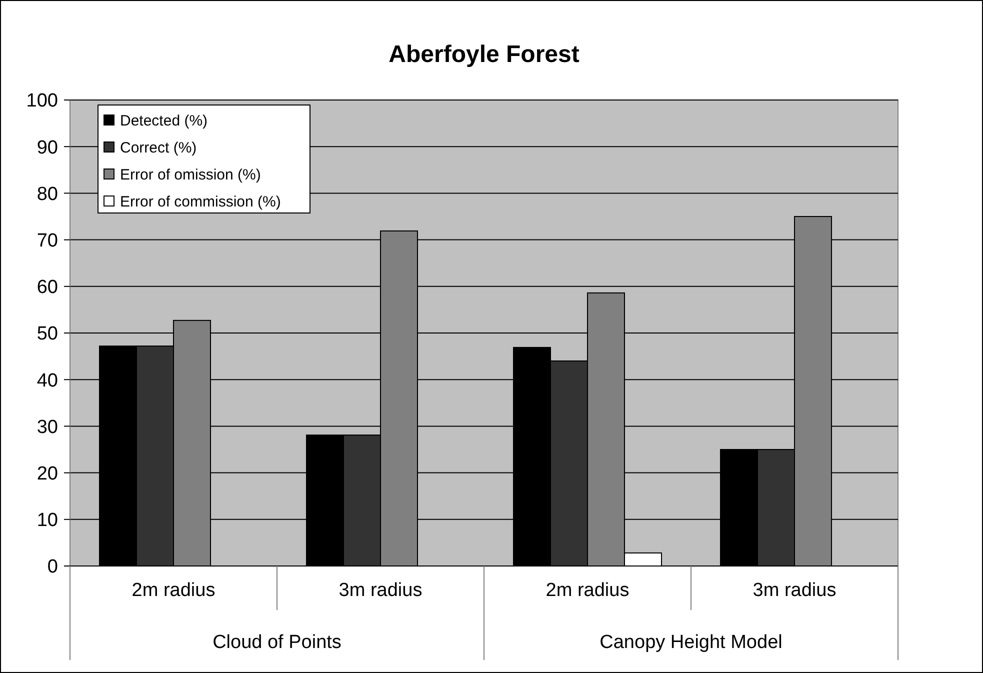  I want to click on y-tick-label: 20, so click(47, 473).